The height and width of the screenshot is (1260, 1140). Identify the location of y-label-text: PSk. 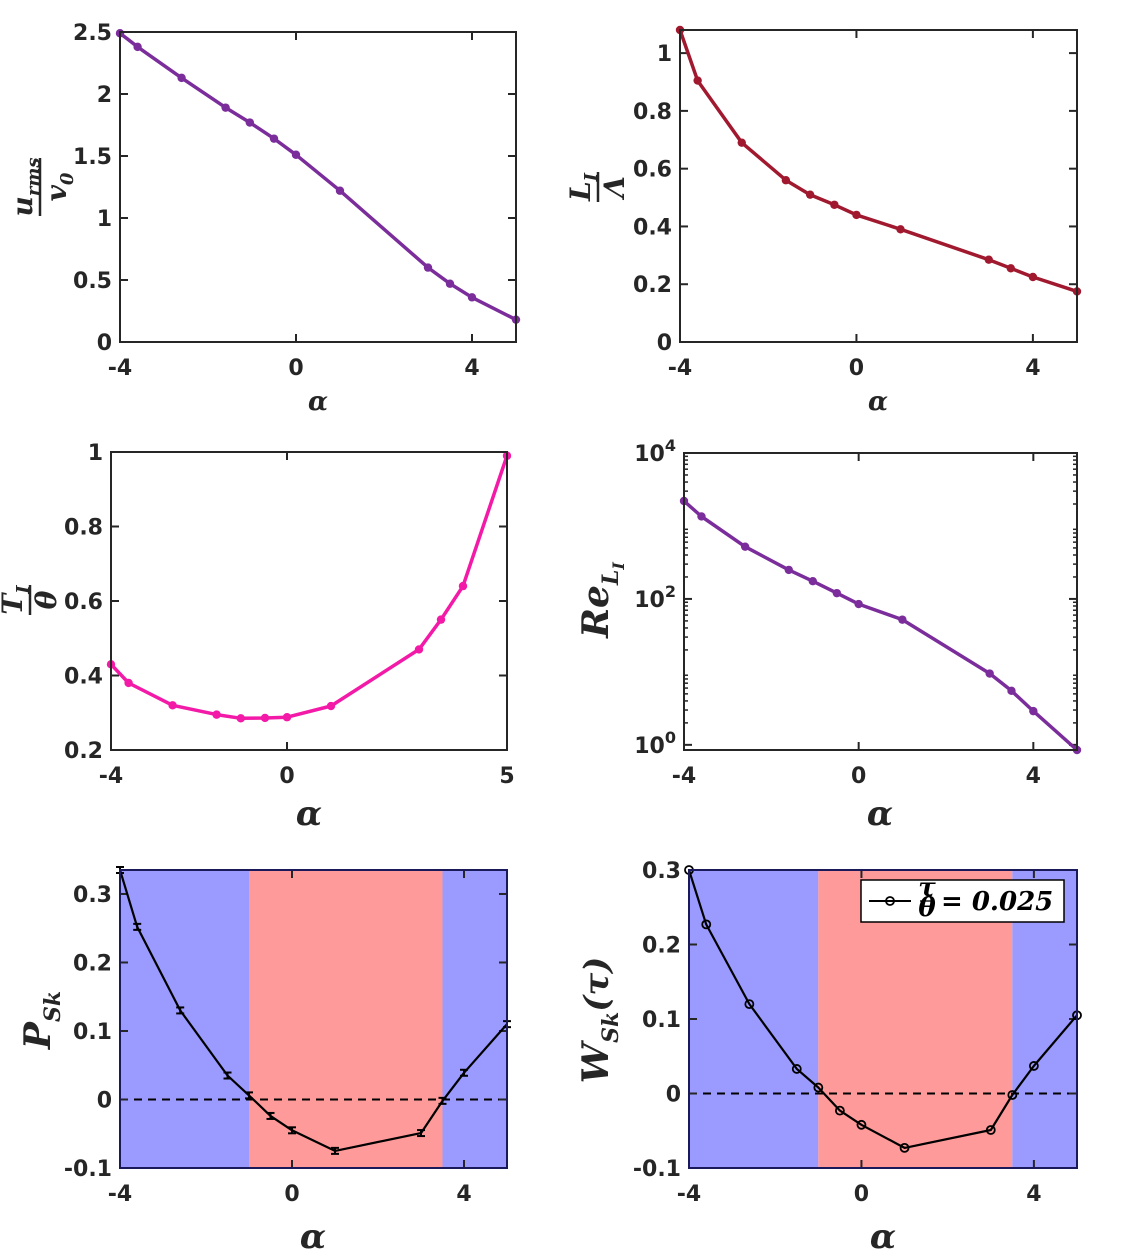
(41, 1020).